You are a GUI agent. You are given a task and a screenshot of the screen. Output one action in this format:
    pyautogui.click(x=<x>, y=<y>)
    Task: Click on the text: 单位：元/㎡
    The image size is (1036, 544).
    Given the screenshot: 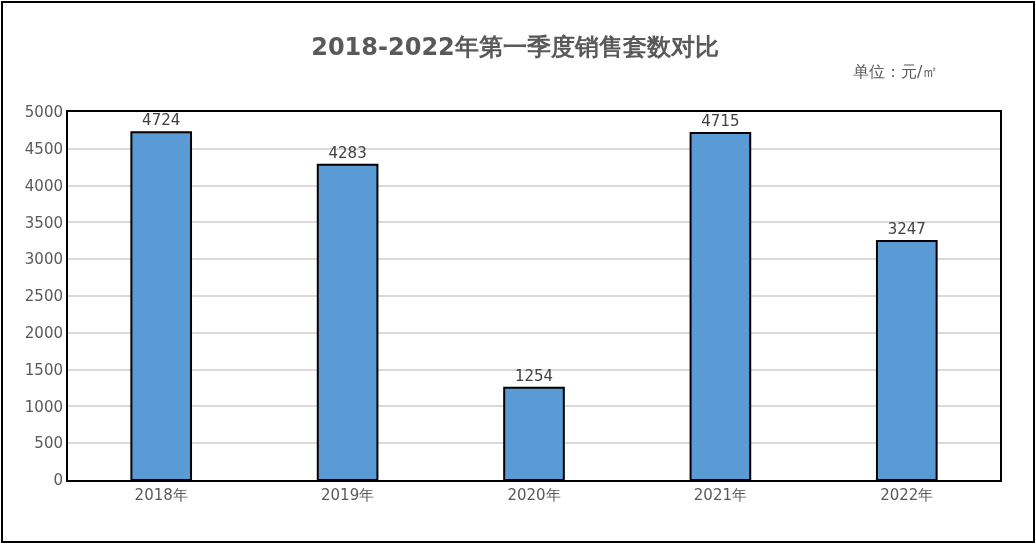 What is the action you would take?
    pyautogui.click(x=896, y=71)
    